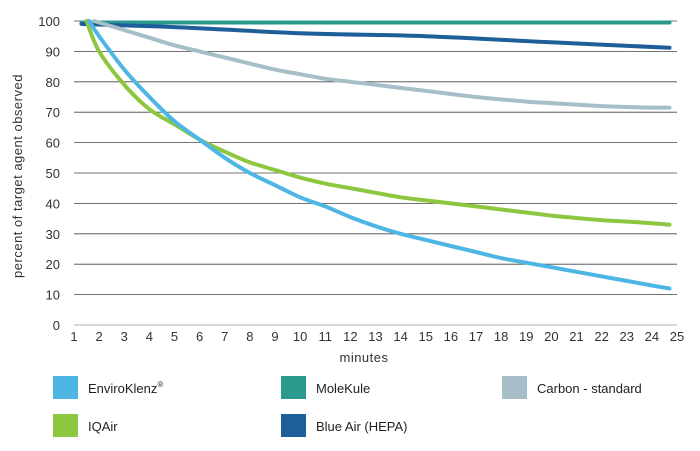 The image size is (700, 451). What do you see at coordinates (49, 21) in the screenshot?
I see `y-tick-label: 100` at bounding box center [49, 21].